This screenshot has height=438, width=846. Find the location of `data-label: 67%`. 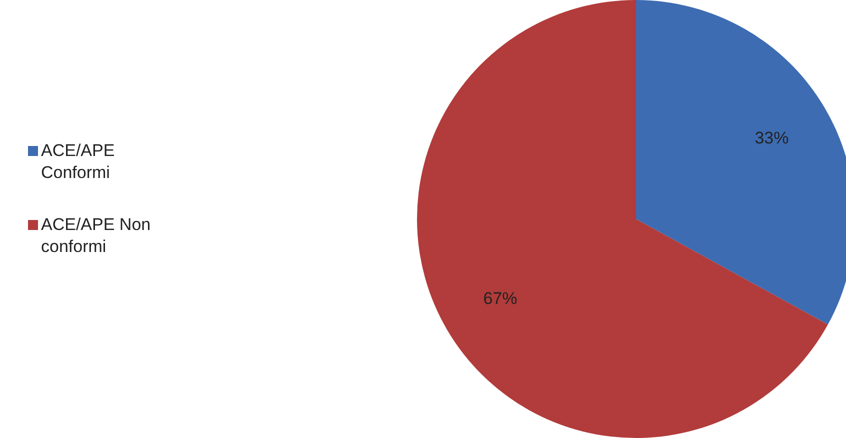

data-label: 67% is located at coordinates (500, 298).